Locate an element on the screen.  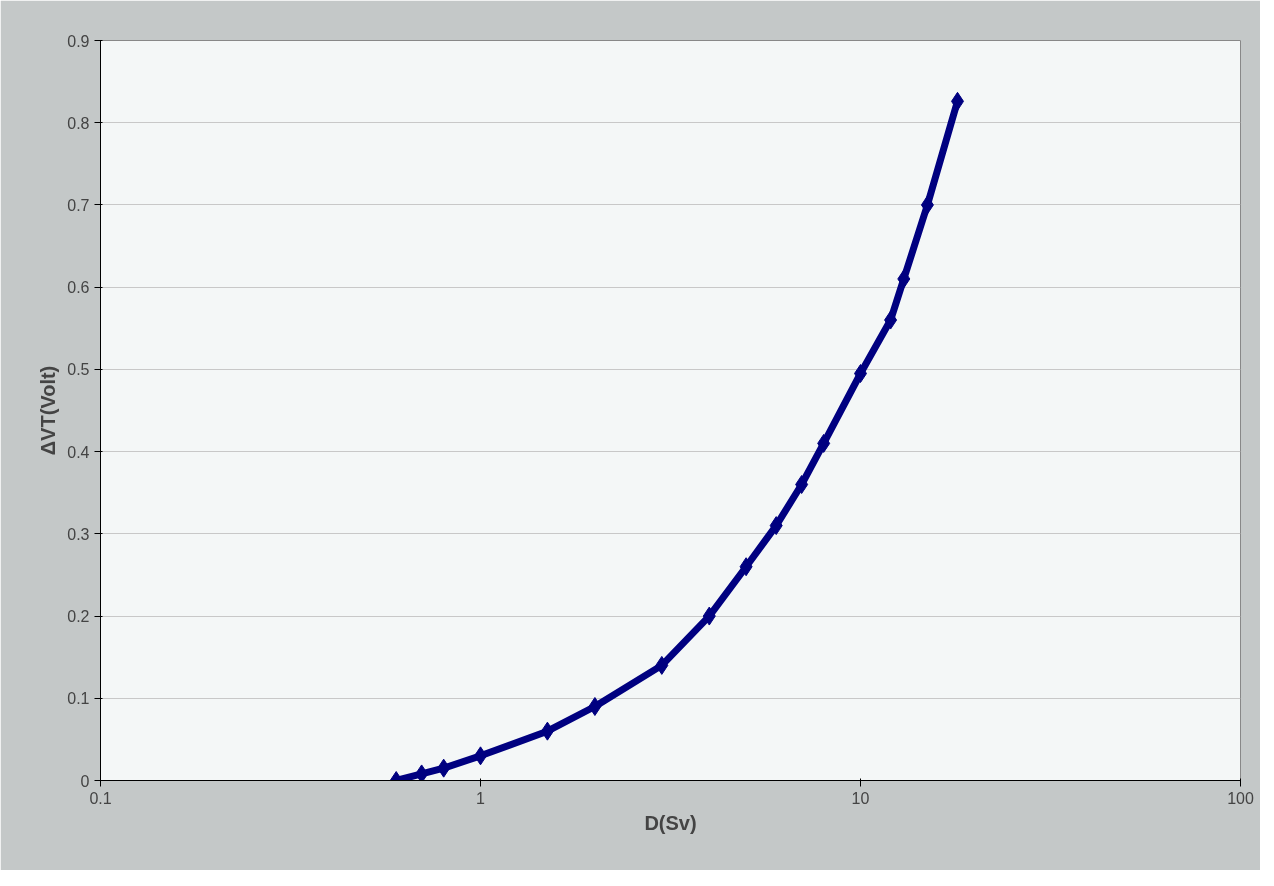
y-tick-label: 0.2 is located at coordinates (78, 617).